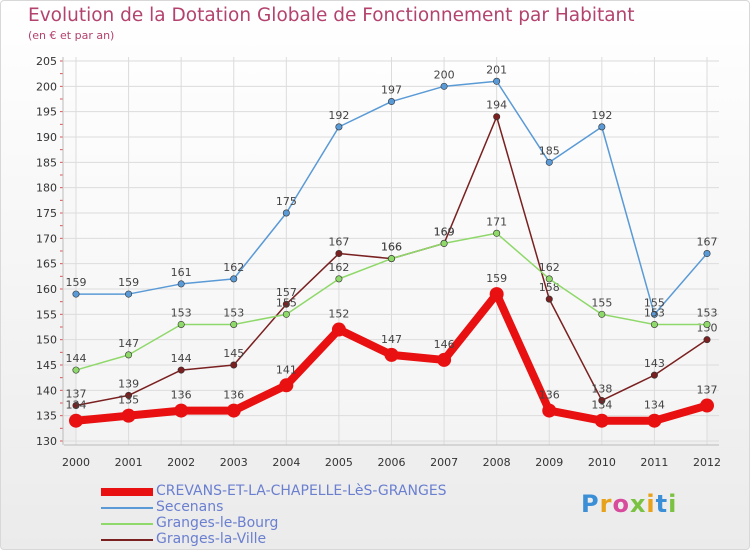  What do you see at coordinates (496, 221) in the screenshot?
I see `data-label: 171` at bounding box center [496, 221].